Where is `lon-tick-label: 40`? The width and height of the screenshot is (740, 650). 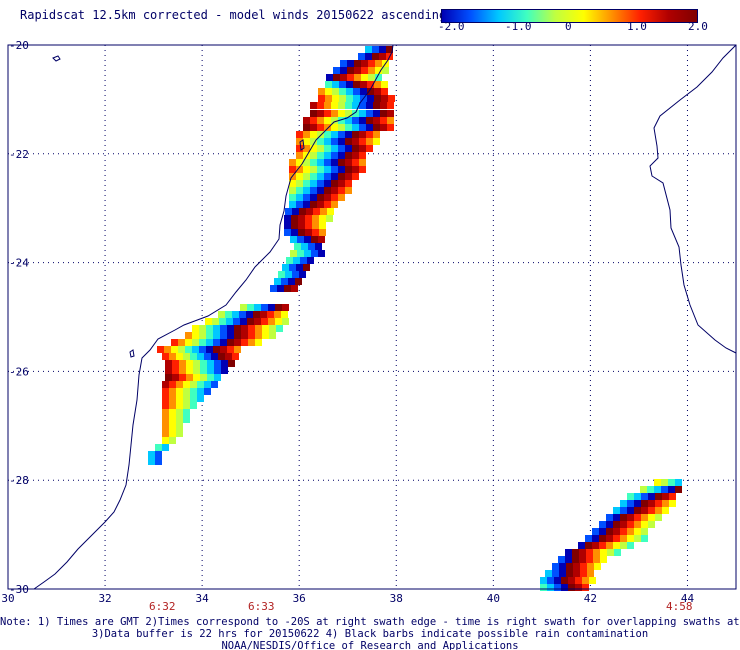 lon-tick-label: 40 is located at coordinates (493, 598).